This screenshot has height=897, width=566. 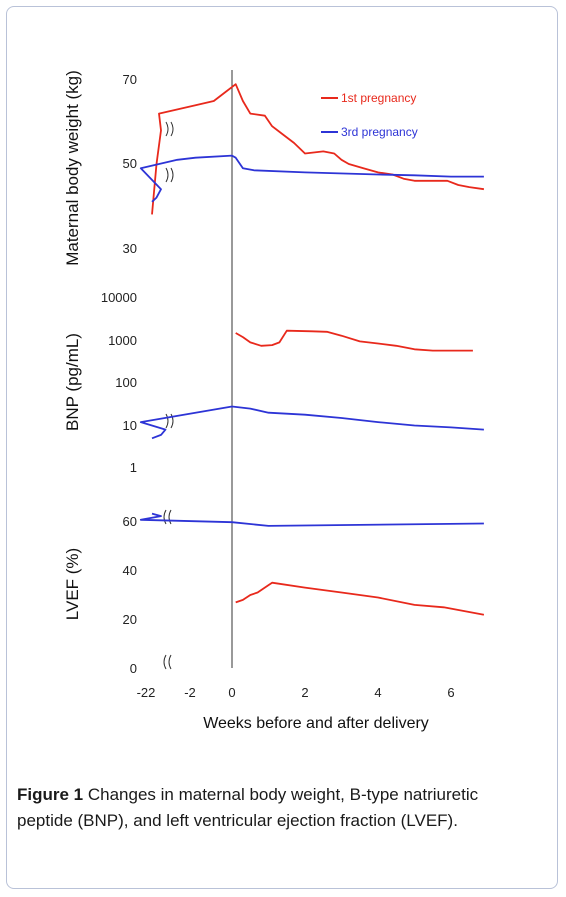 I want to click on lvef-series-3rd-pregnancy, so click(x=311, y=519).